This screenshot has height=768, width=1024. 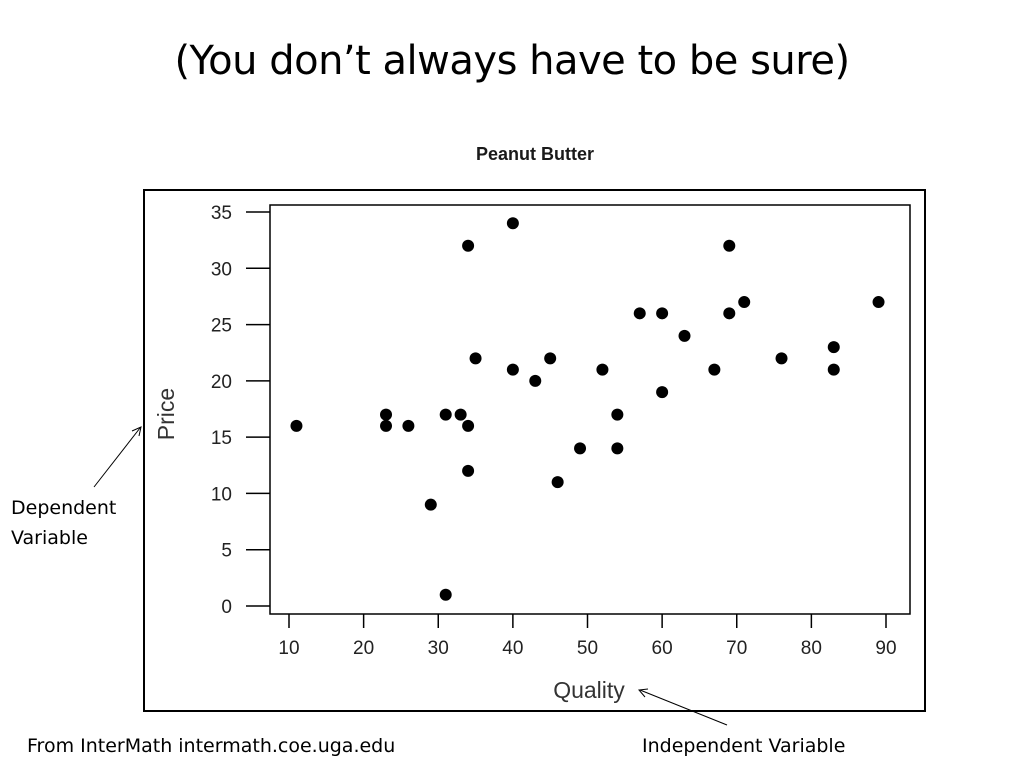 What do you see at coordinates (438, 648) in the screenshot?
I see `x-tick-label: 30` at bounding box center [438, 648].